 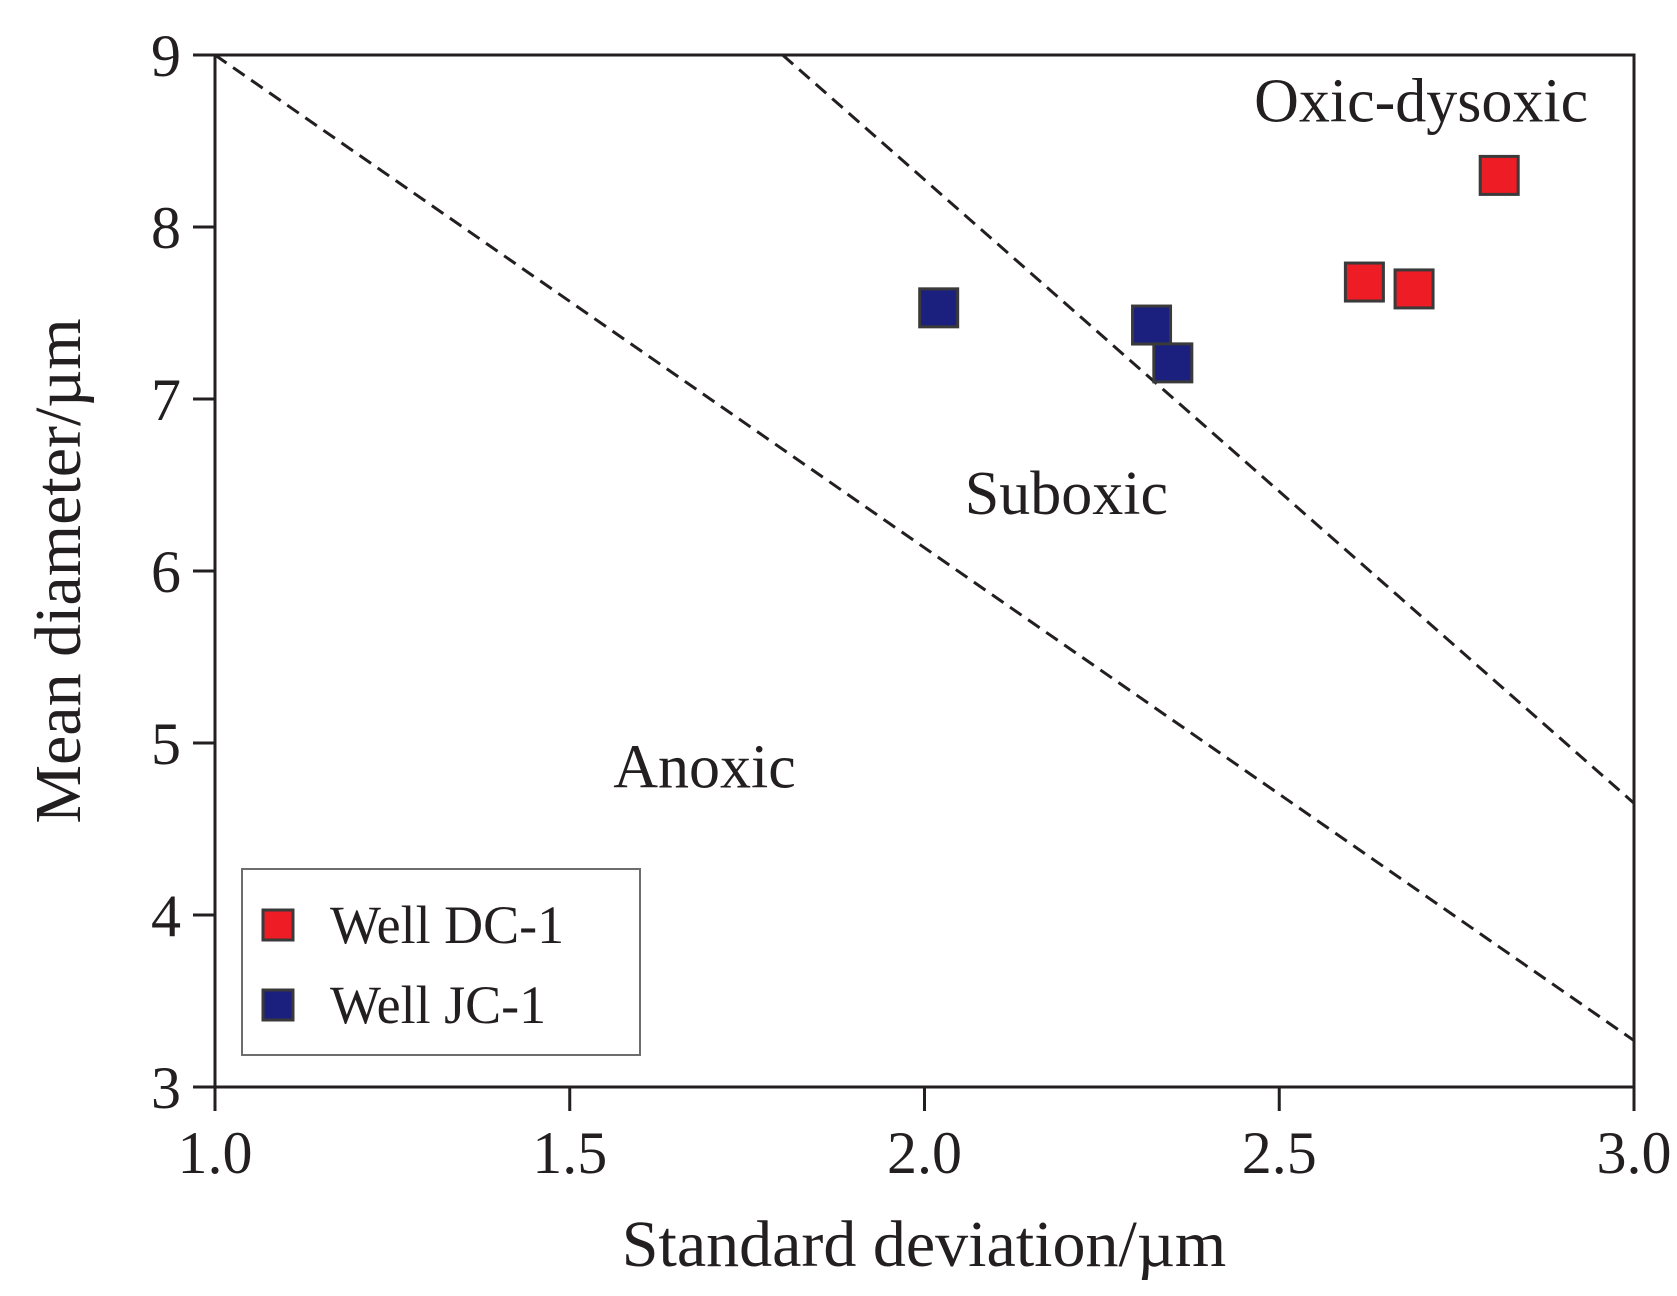 What do you see at coordinates (1279, 1153) in the screenshot?
I see `x-tick-label: 2.5` at bounding box center [1279, 1153].